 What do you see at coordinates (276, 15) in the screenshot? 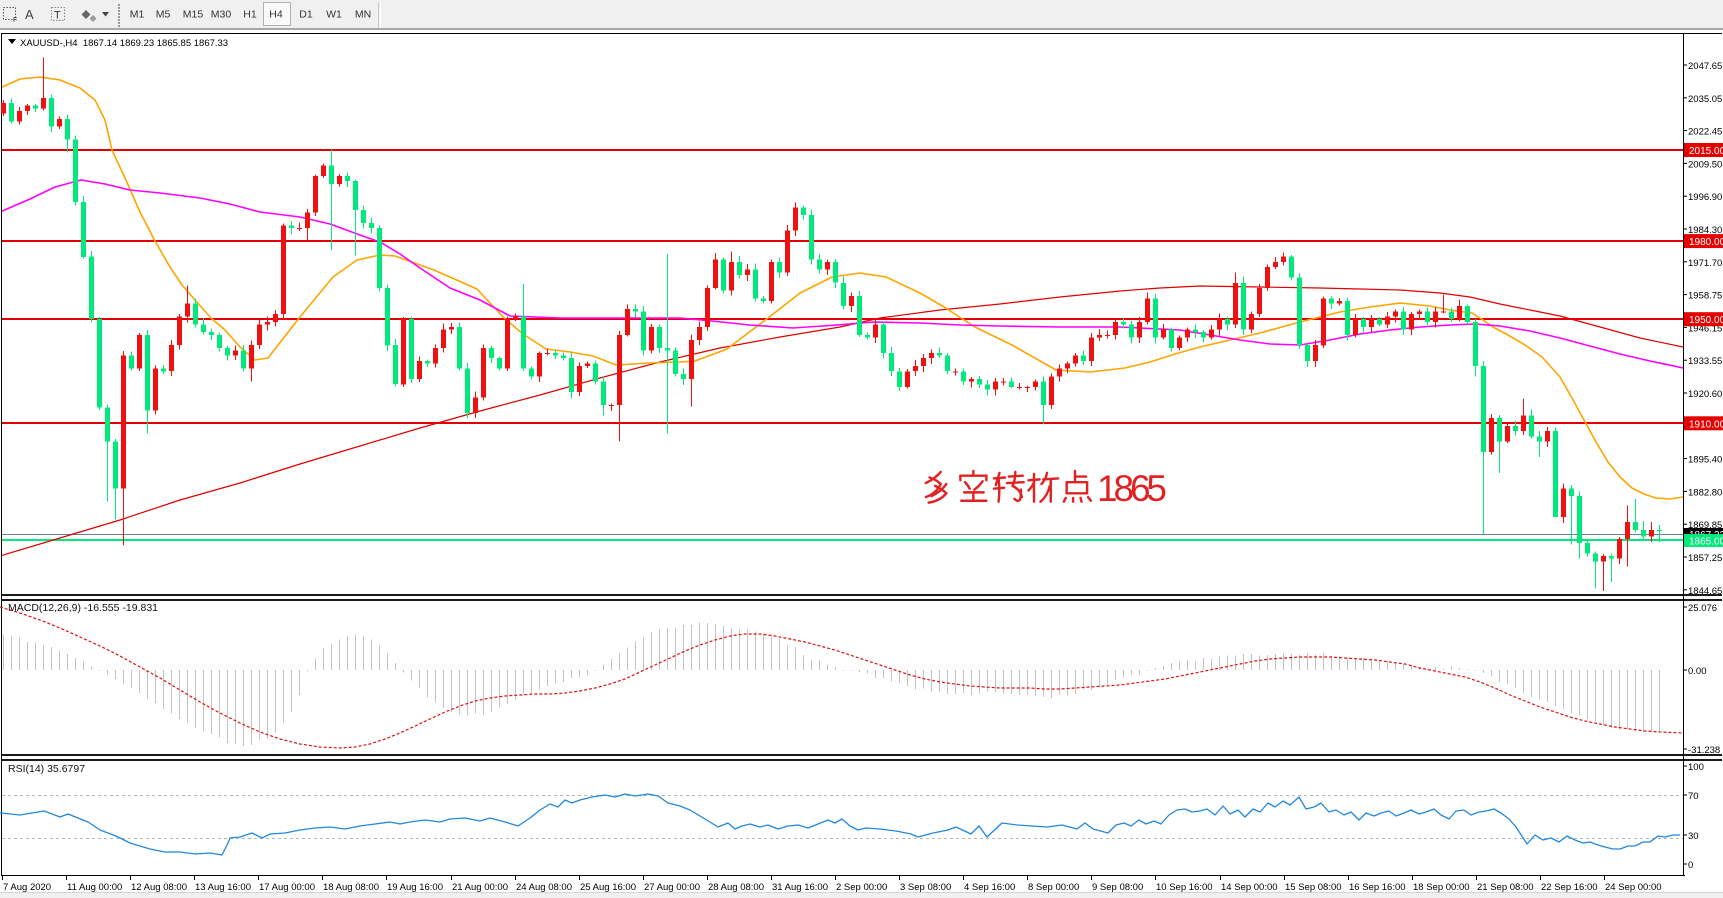
I see `svg-text: H4` at bounding box center [276, 15].